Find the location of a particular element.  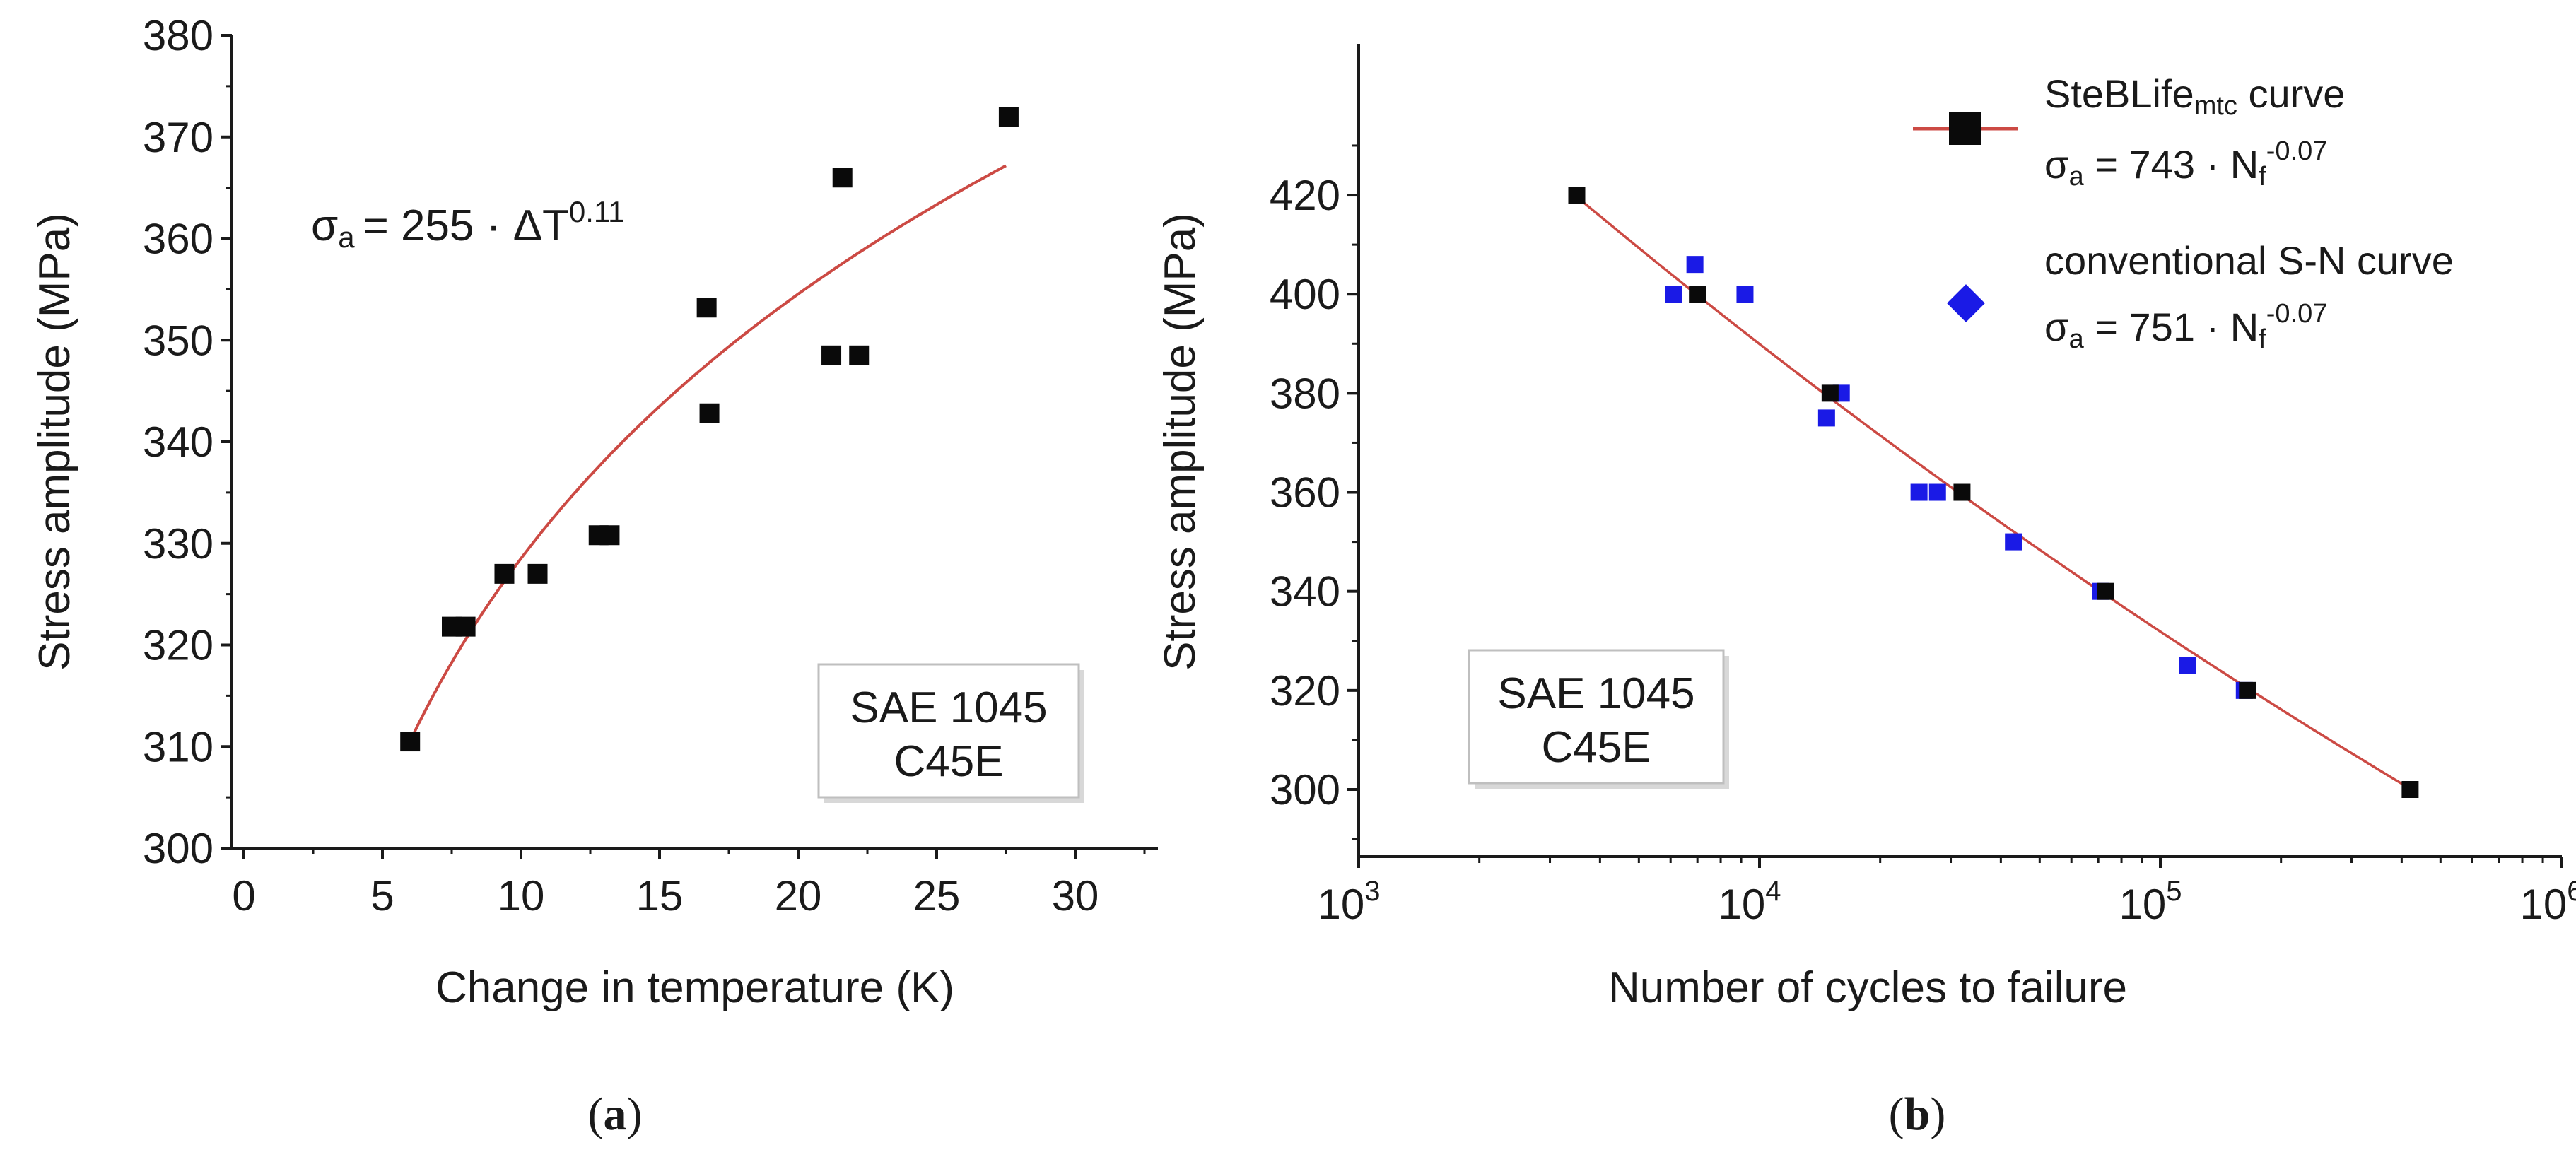

panel-a-x-ticks: 0 5 10 15 20 25 30 is located at coordinates (688, 884).